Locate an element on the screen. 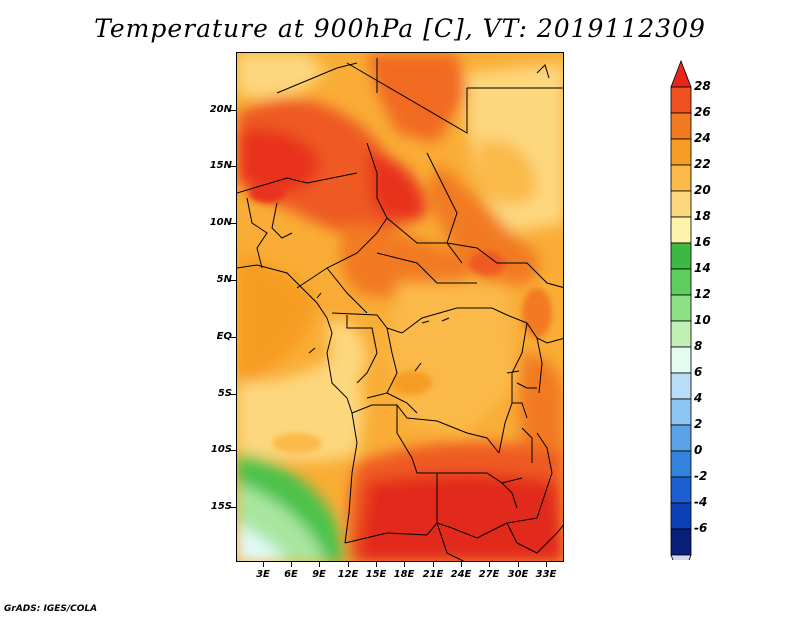  colorbar-label: 12 is located at coordinates (702, 294).